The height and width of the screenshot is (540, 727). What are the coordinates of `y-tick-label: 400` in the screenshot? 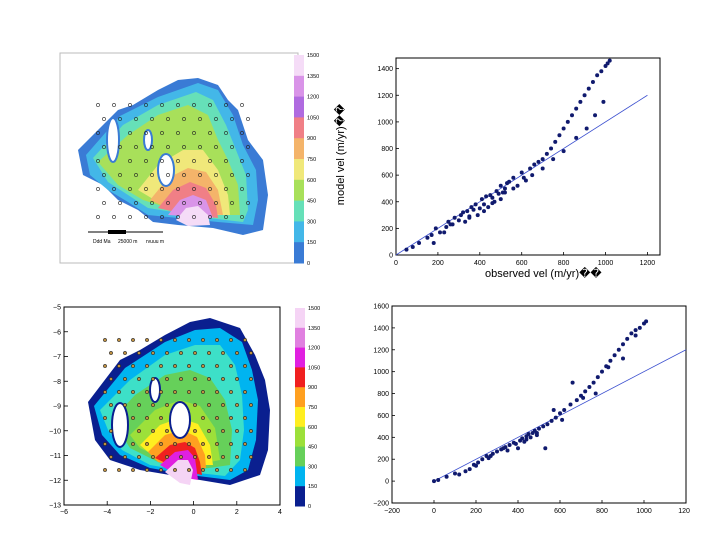 It's located at (387, 202).